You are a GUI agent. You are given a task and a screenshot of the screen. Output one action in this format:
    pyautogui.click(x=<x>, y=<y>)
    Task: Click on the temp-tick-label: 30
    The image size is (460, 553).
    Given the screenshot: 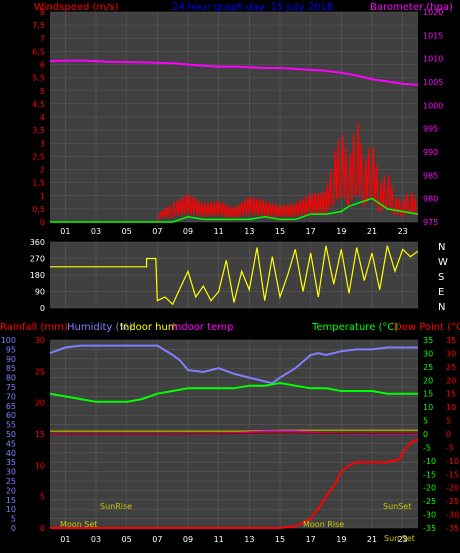 What is the action you would take?
    pyautogui.click(x=428, y=353)
    